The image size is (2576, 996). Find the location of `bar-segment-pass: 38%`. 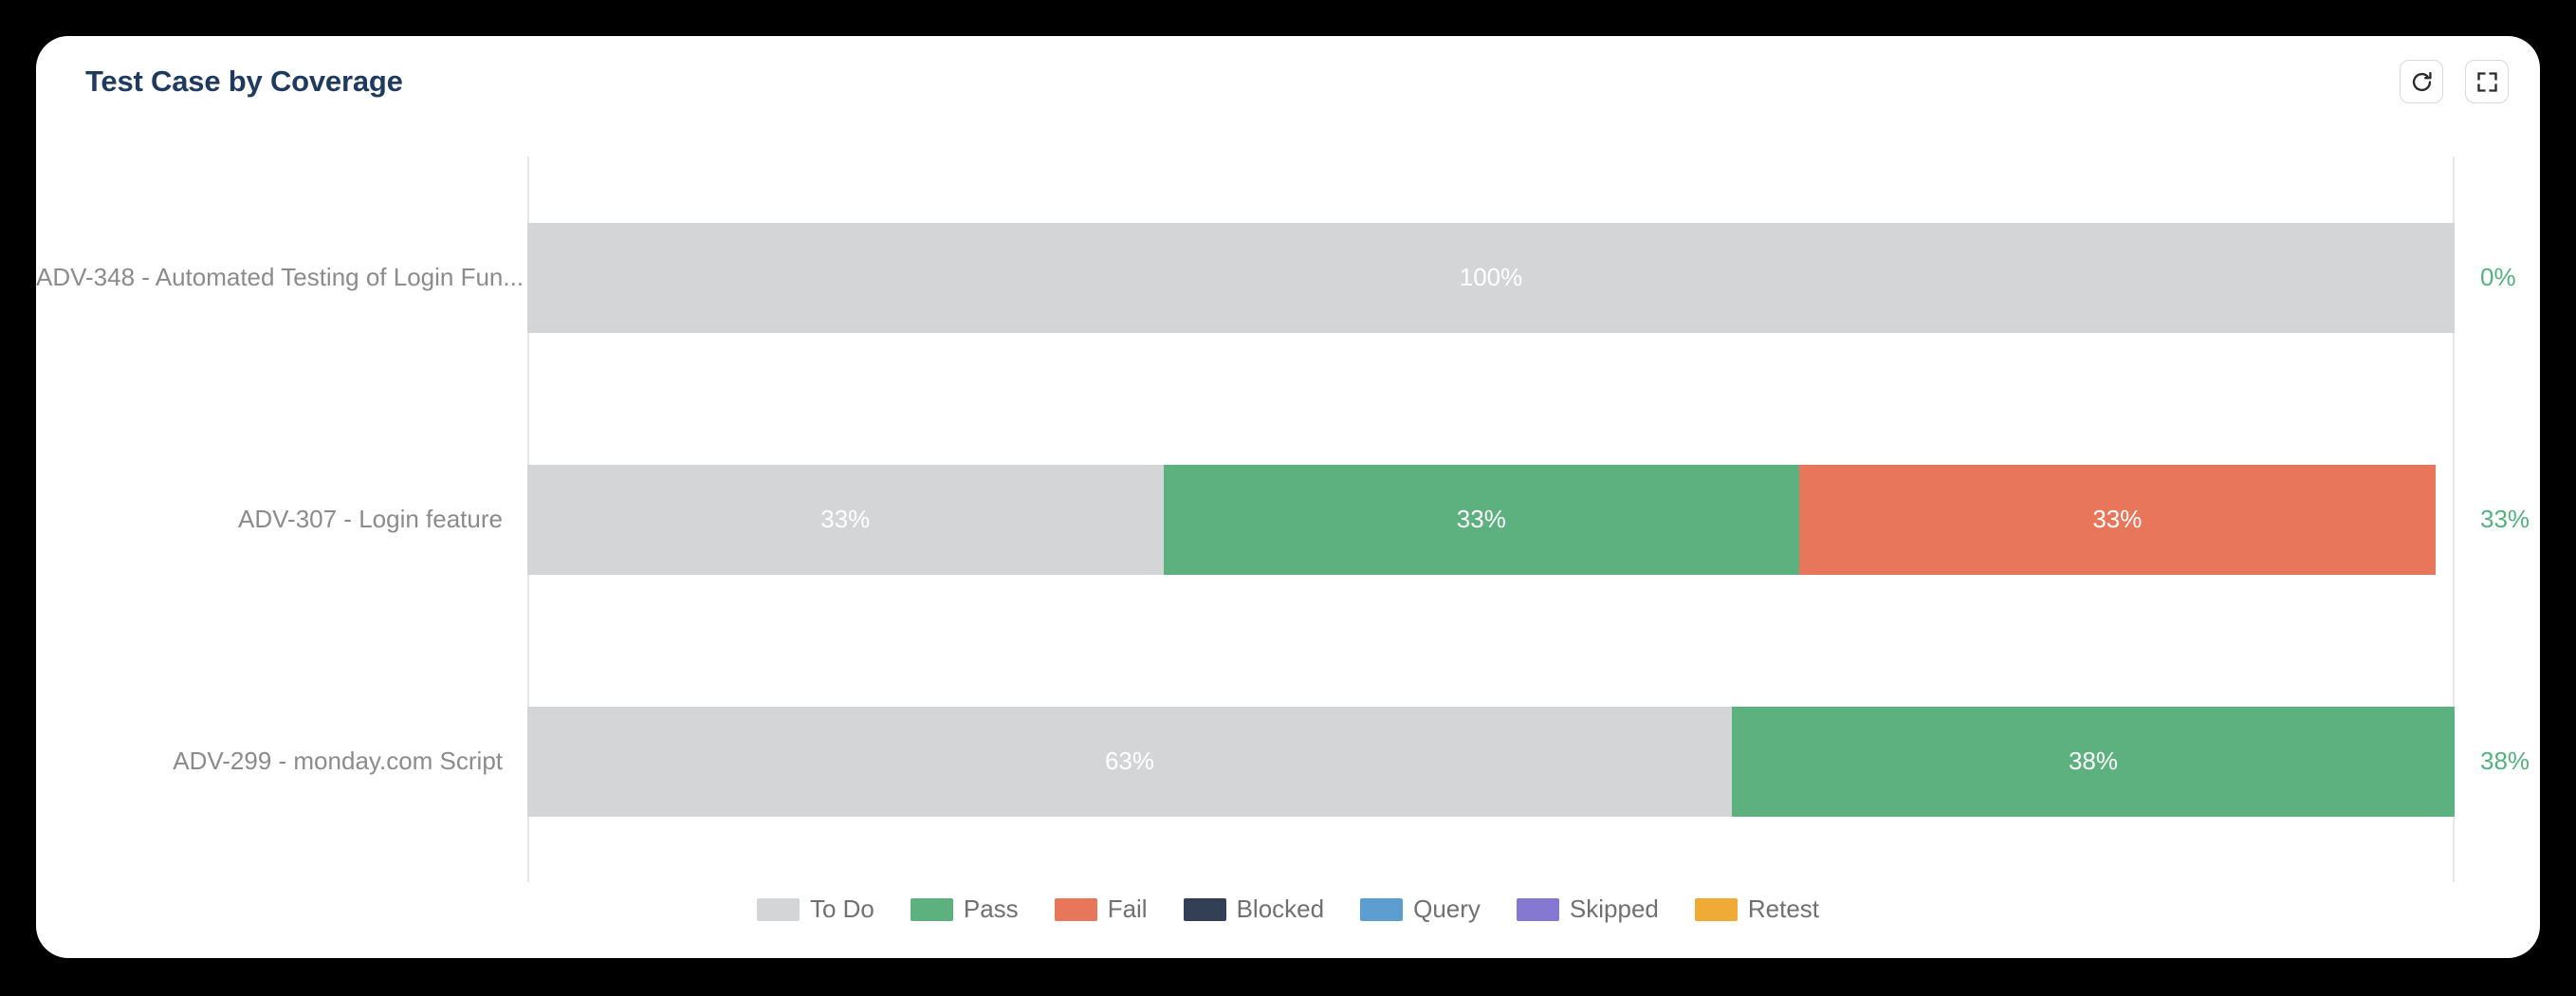

bar-segment-pass: 38% is located at coordinates (2093, 761).